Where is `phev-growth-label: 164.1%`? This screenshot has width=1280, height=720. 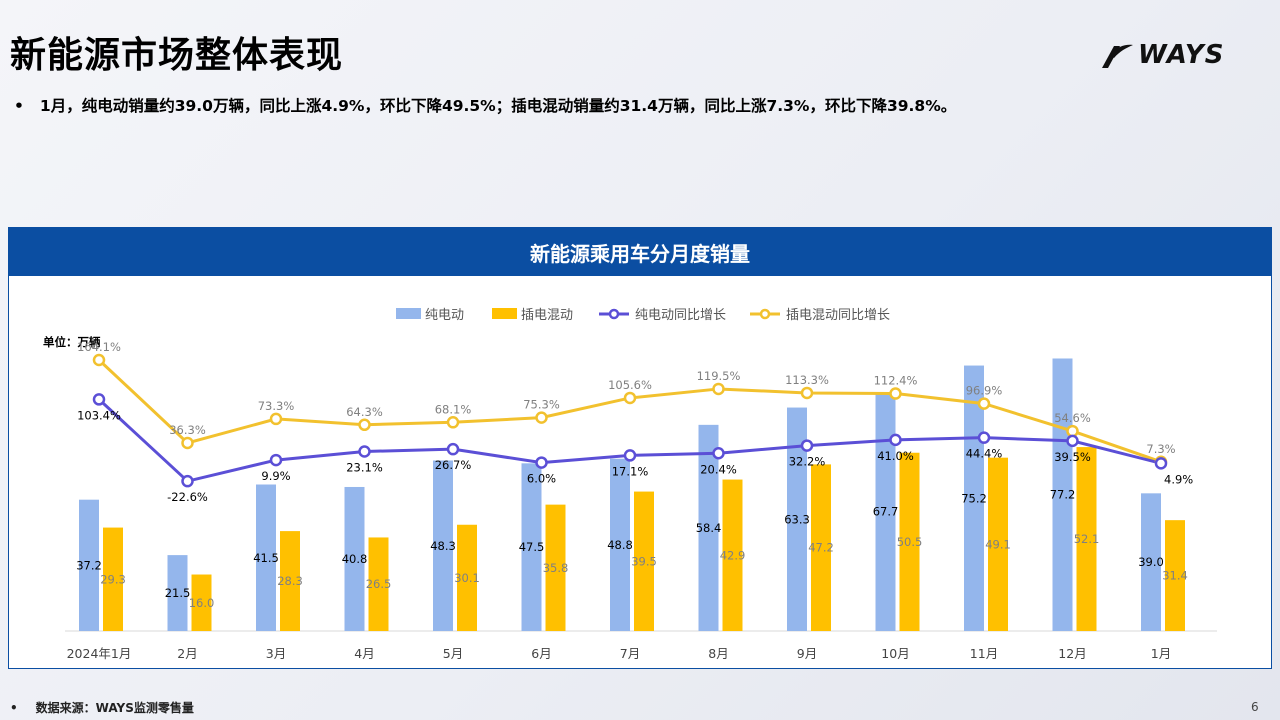
phev-growth-label: 164.1% is located at coordinates (99, 347).